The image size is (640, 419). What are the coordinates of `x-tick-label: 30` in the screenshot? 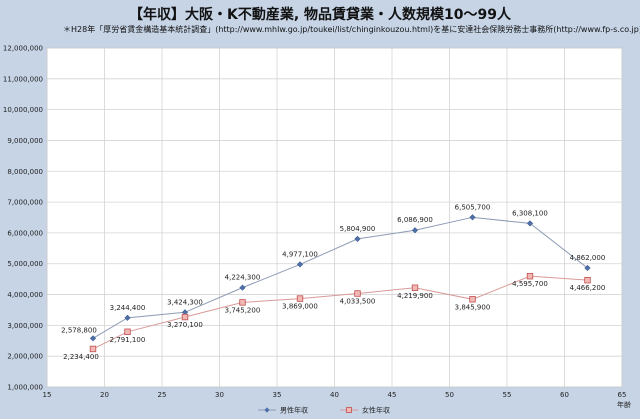 It's located at (219, 395).